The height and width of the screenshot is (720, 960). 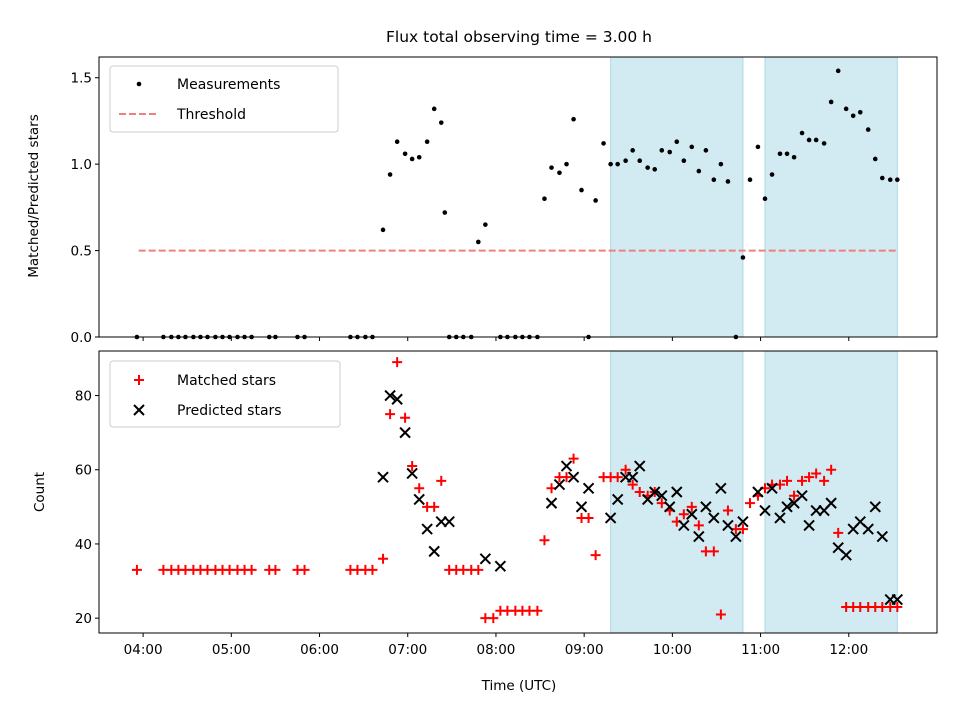 What do you see at coordinates (519, 686) in the screenshot?
I see `x-axis-label: Time (UTC)` at bounding box center [519, 686].